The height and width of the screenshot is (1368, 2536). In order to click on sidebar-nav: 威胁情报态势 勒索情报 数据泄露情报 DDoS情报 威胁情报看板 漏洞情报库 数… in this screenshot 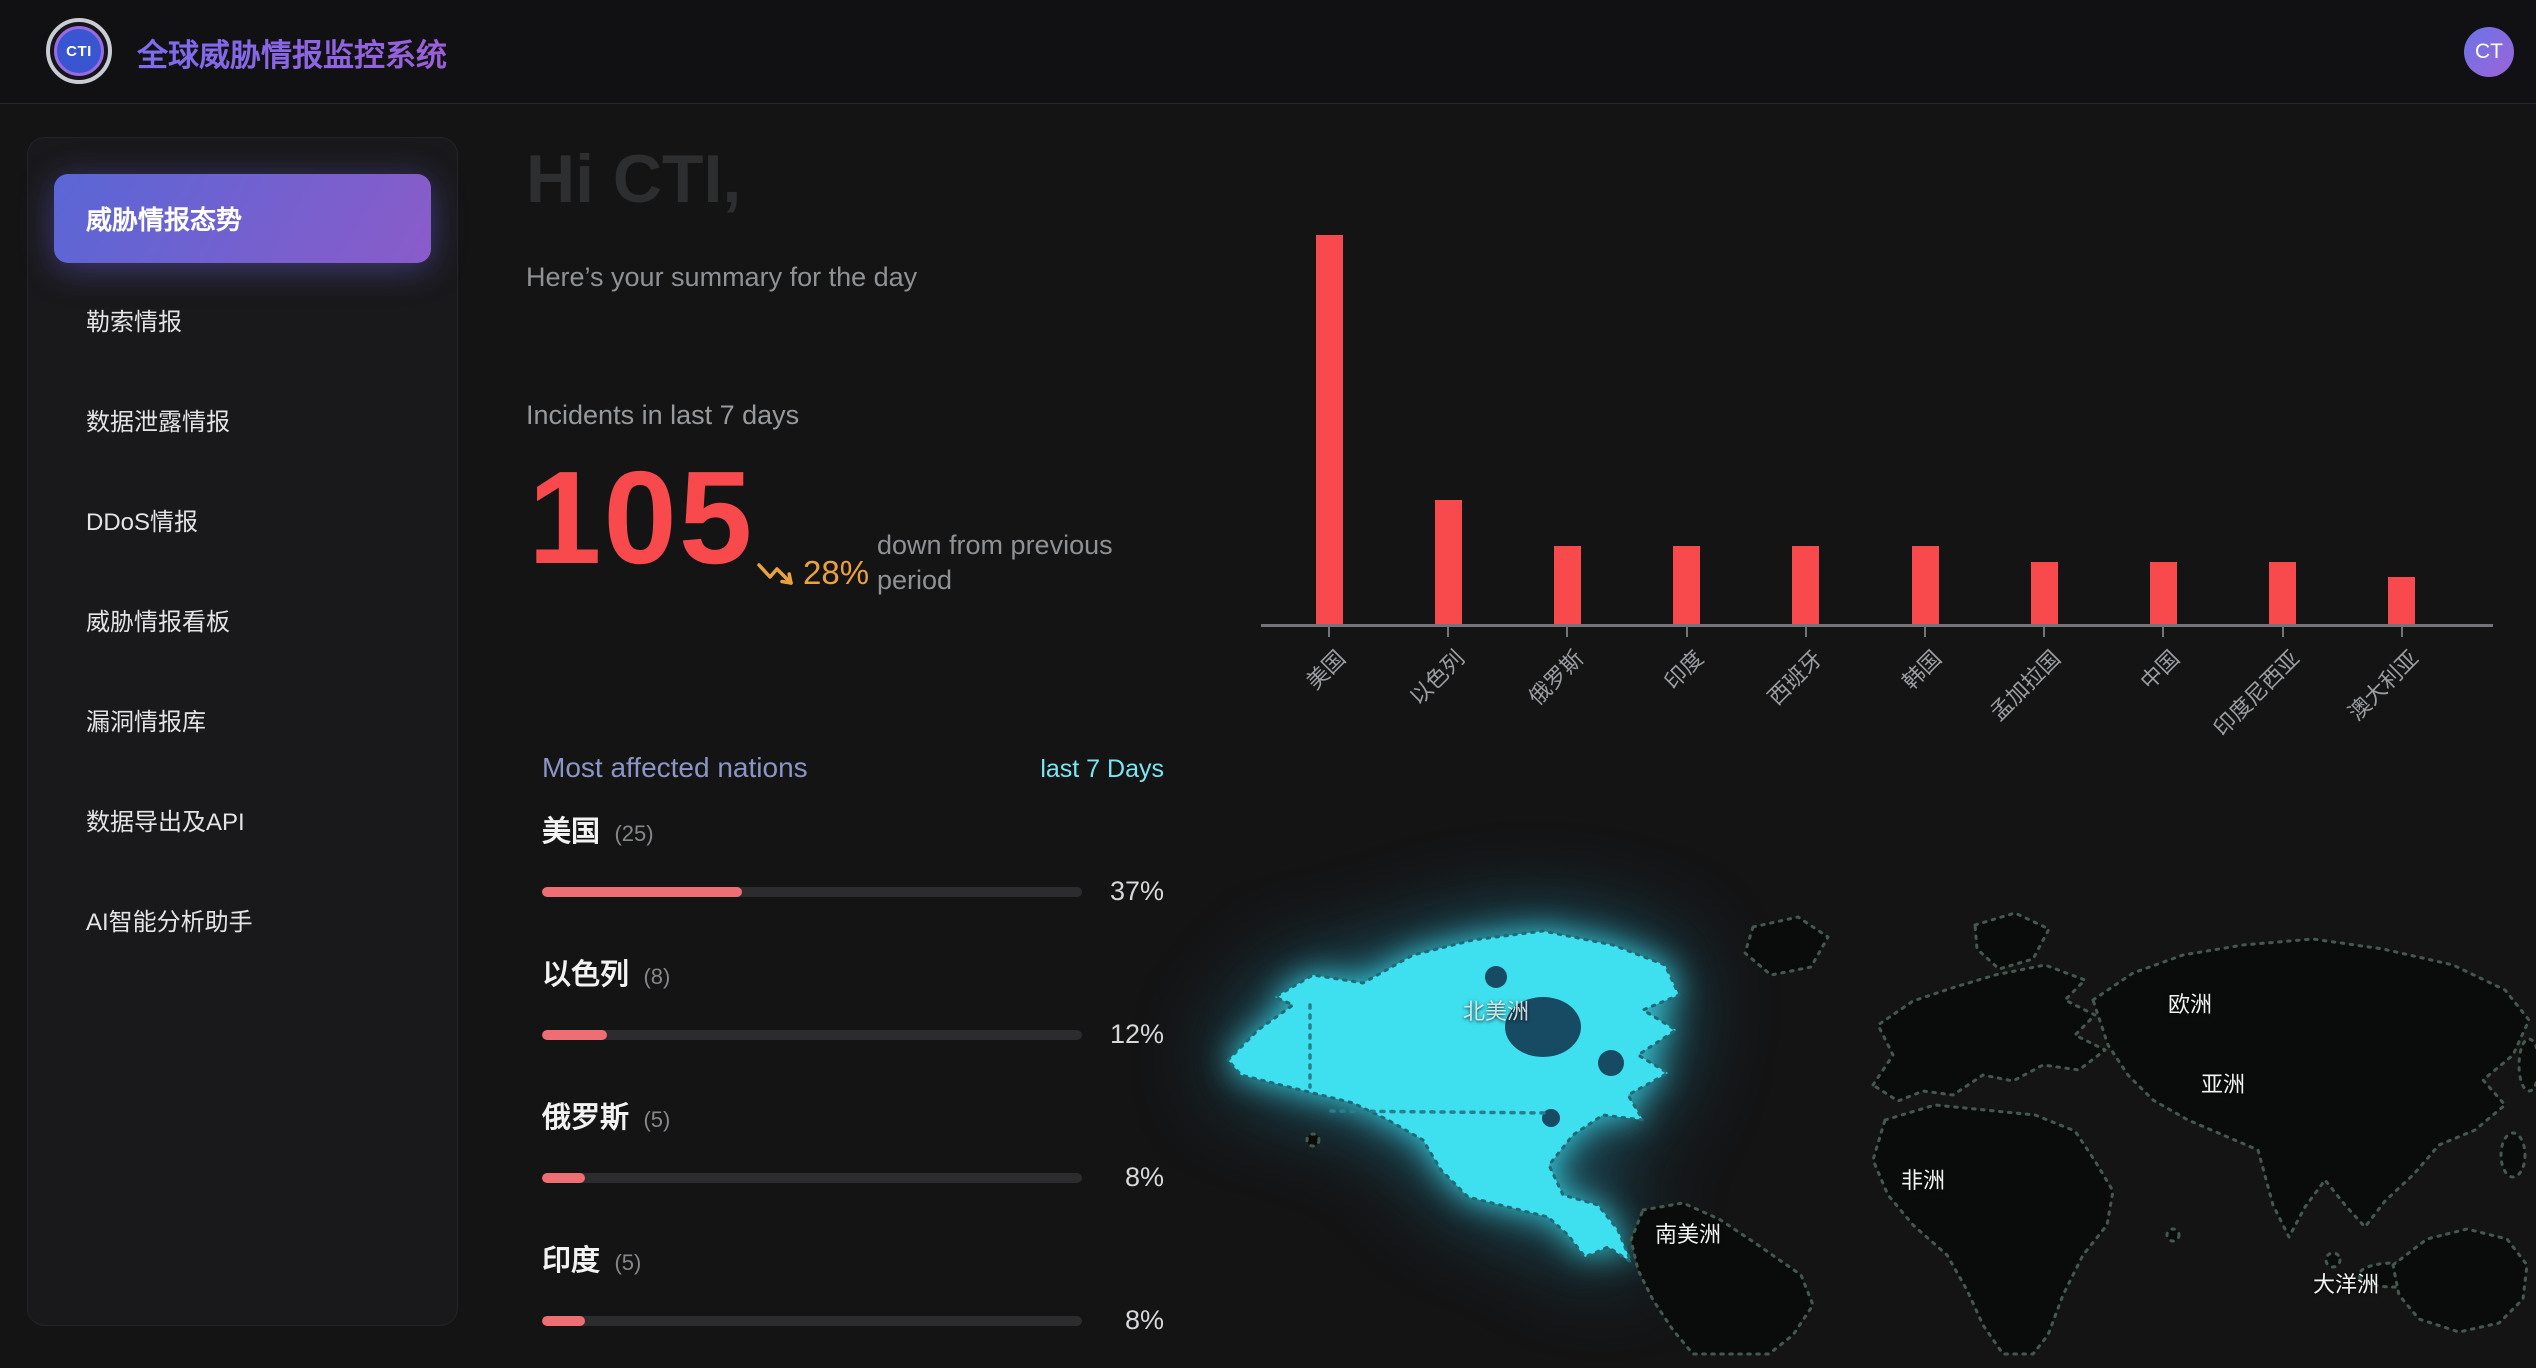, I will do `click(242, 731)`.